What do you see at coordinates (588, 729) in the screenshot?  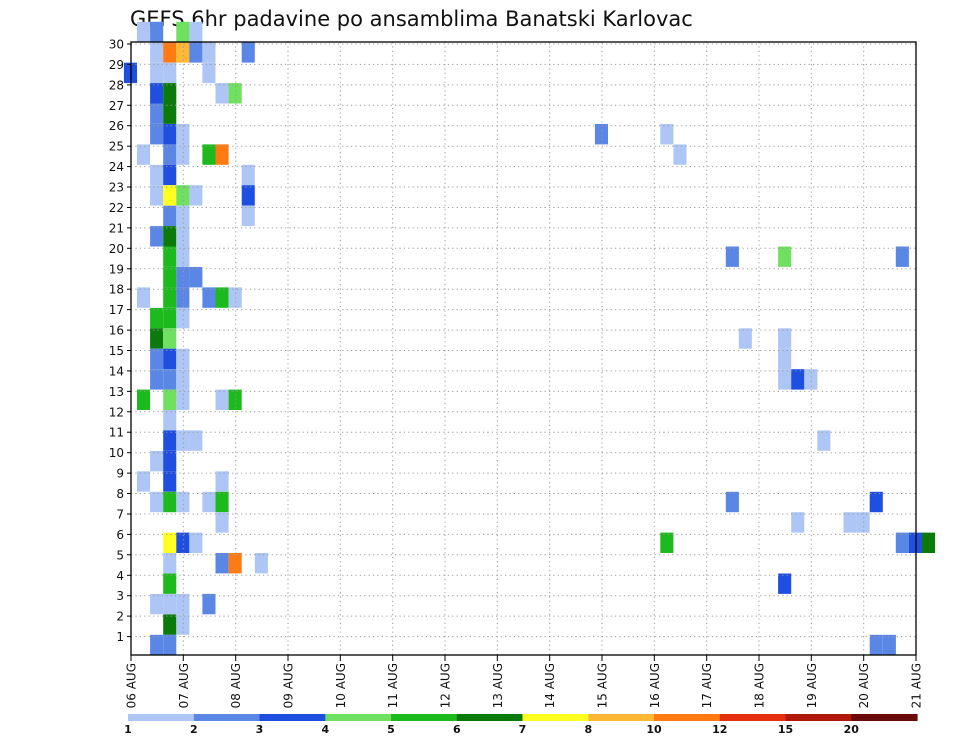 I see `color-scale-label: 8` at bounding box center [588, 729].